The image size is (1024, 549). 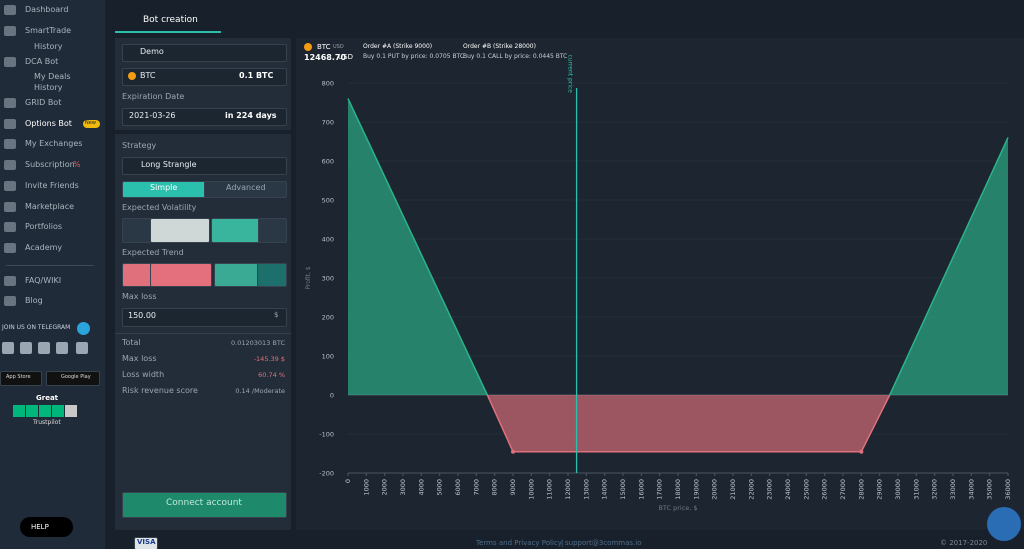 I want to click on x-tick-label: 23000, so click(x=770, y=489).